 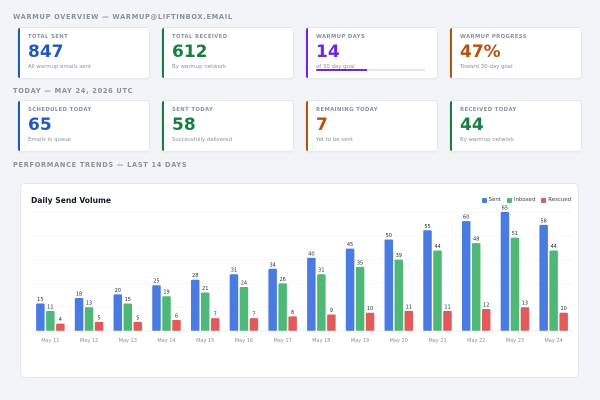 What do you see at coordinates (328, 52) in the screenshot?
I see `card-value: 14` at bounding box center [328, 52].